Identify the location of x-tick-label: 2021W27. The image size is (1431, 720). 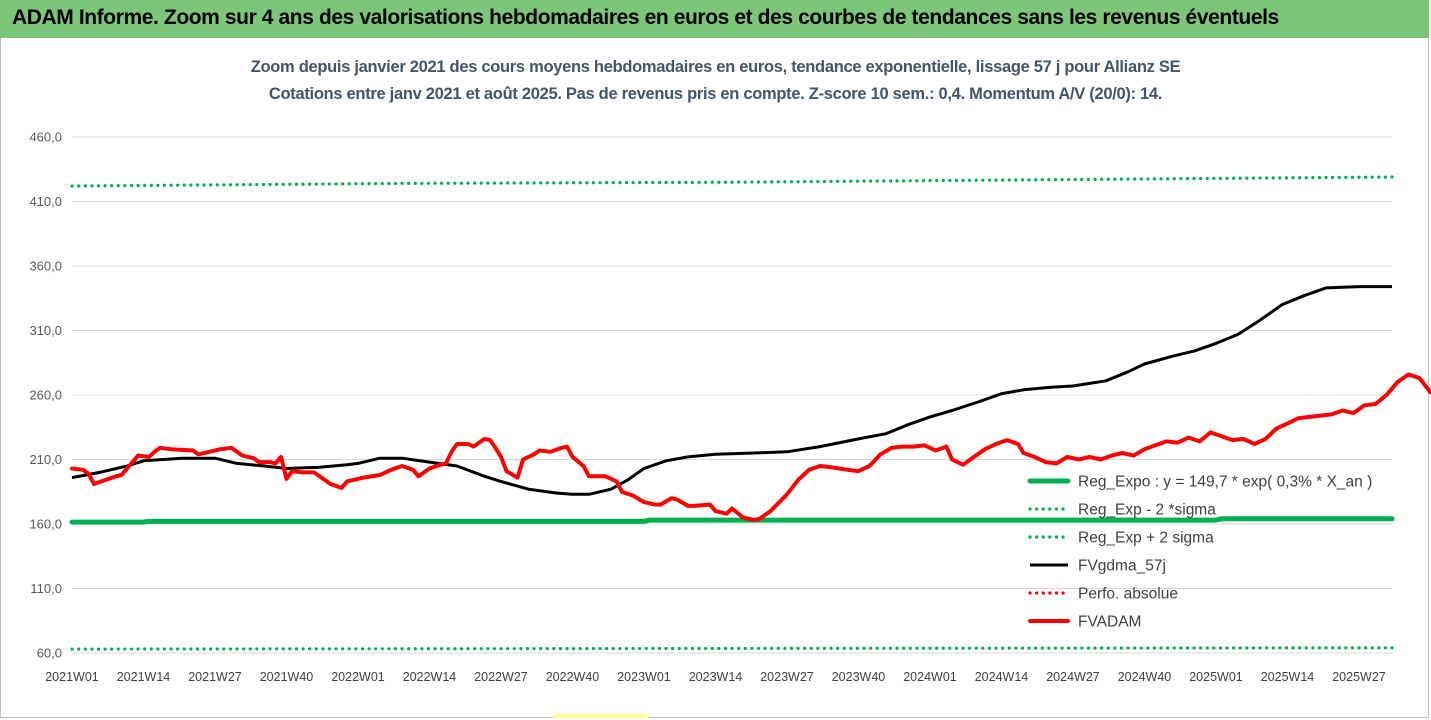
(215, 677).